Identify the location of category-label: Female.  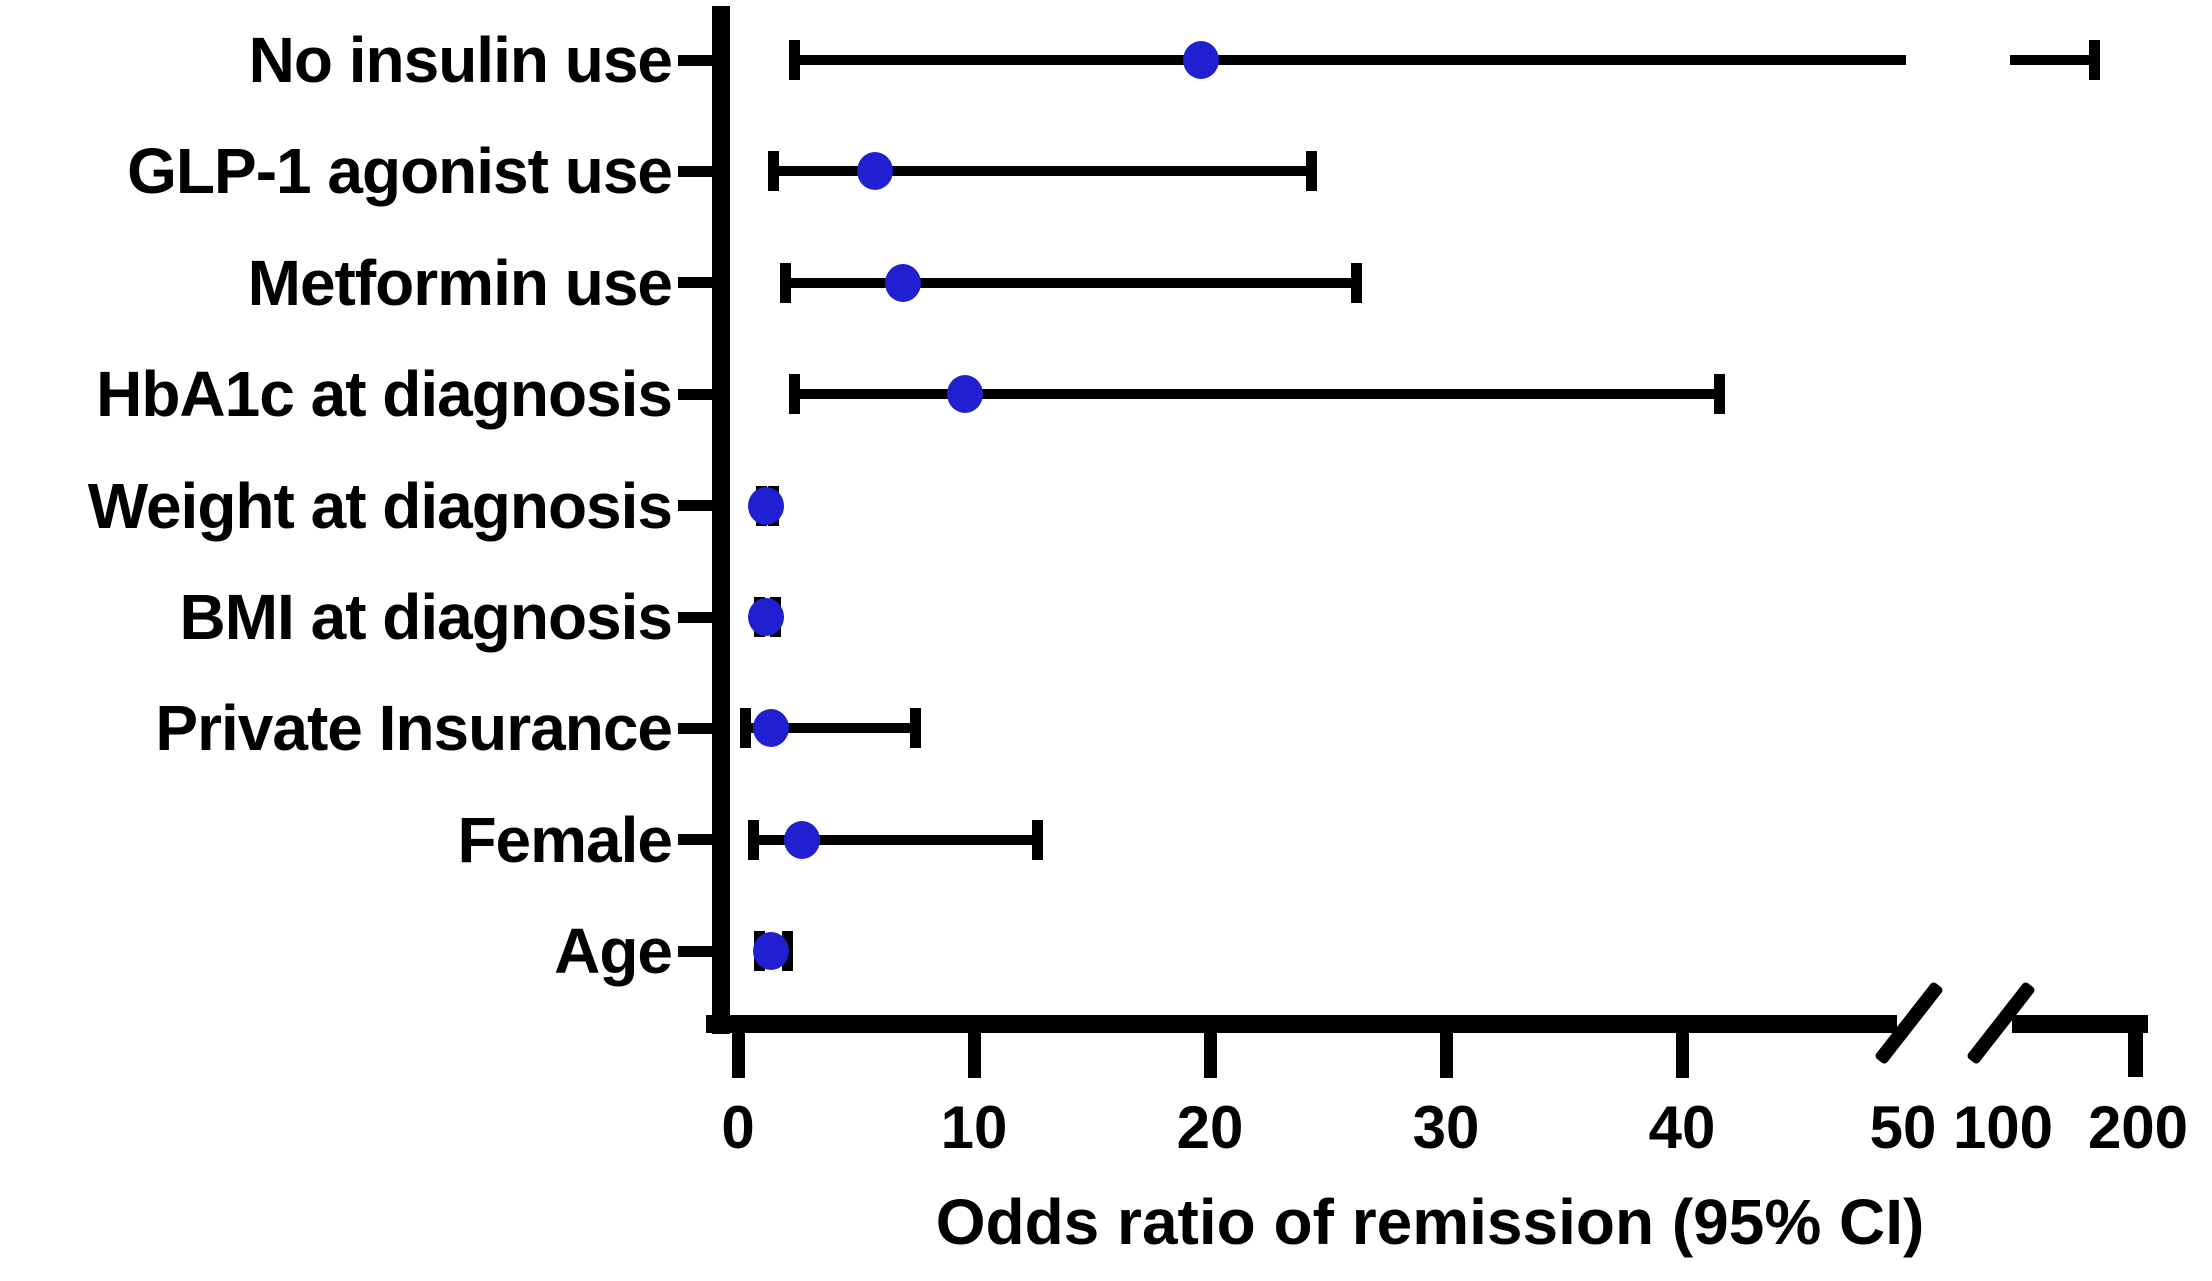
(565, 839).